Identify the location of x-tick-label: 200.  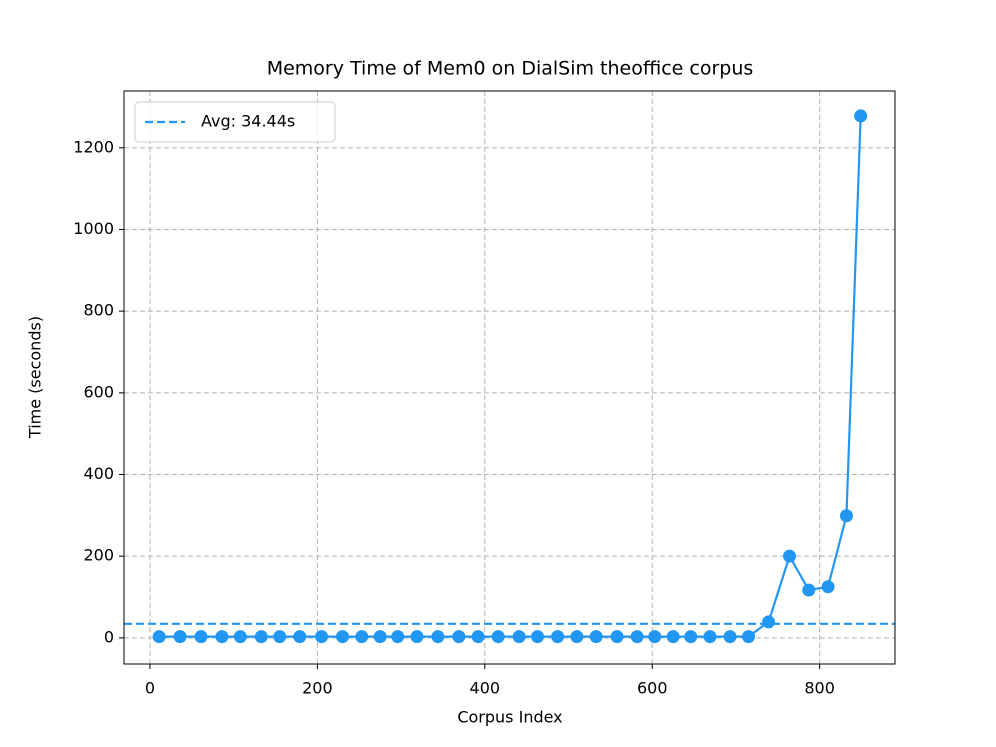
(317, 688).